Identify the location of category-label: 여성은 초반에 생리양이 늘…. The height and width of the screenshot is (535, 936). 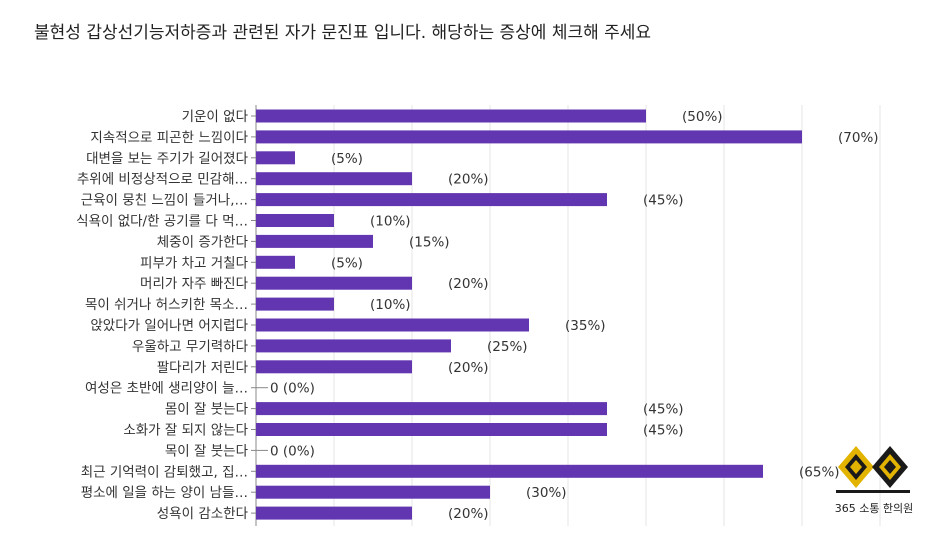
(166, 389).